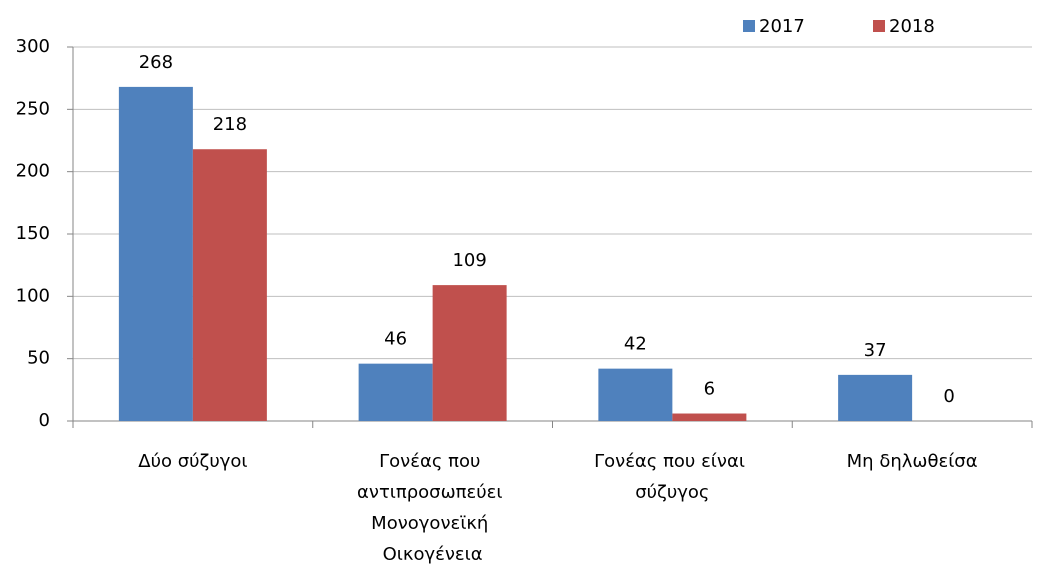 This screenshot has height=564, width=1044. What do you see at coordinates (395, 339) in the screenshot?
I see `data-label: 46` at bounding box center [395, 339].